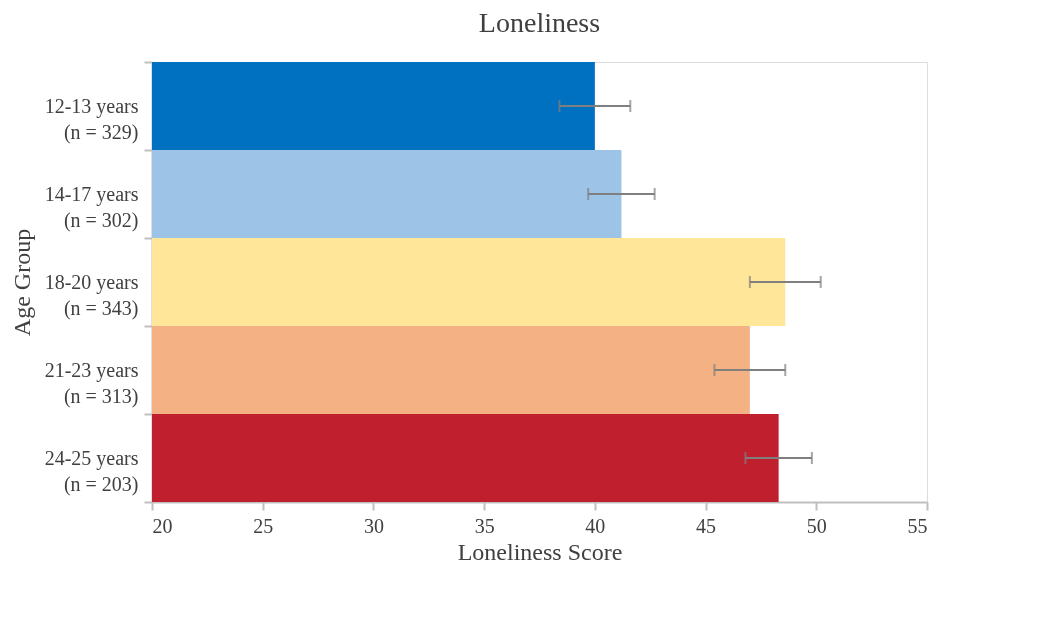 Image resolution: width=1049 pixels, height=623 pixels. What do you see at coordinates (595, 525) in the screenshot?
I see `x-tick-label: 40` at bounding box center [595, 525].